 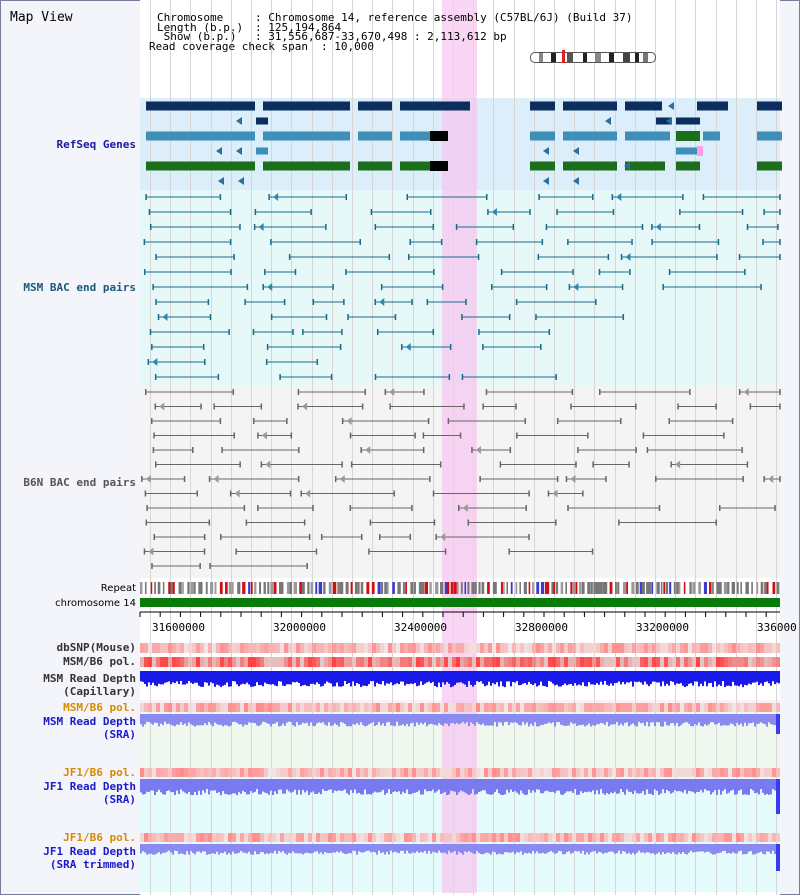 What do you see at coordinates (99, 707) in the screenshot?
I see `msm-b6-pol-label-2: MSM/B6 pol.` at bounding box center [99, 707].